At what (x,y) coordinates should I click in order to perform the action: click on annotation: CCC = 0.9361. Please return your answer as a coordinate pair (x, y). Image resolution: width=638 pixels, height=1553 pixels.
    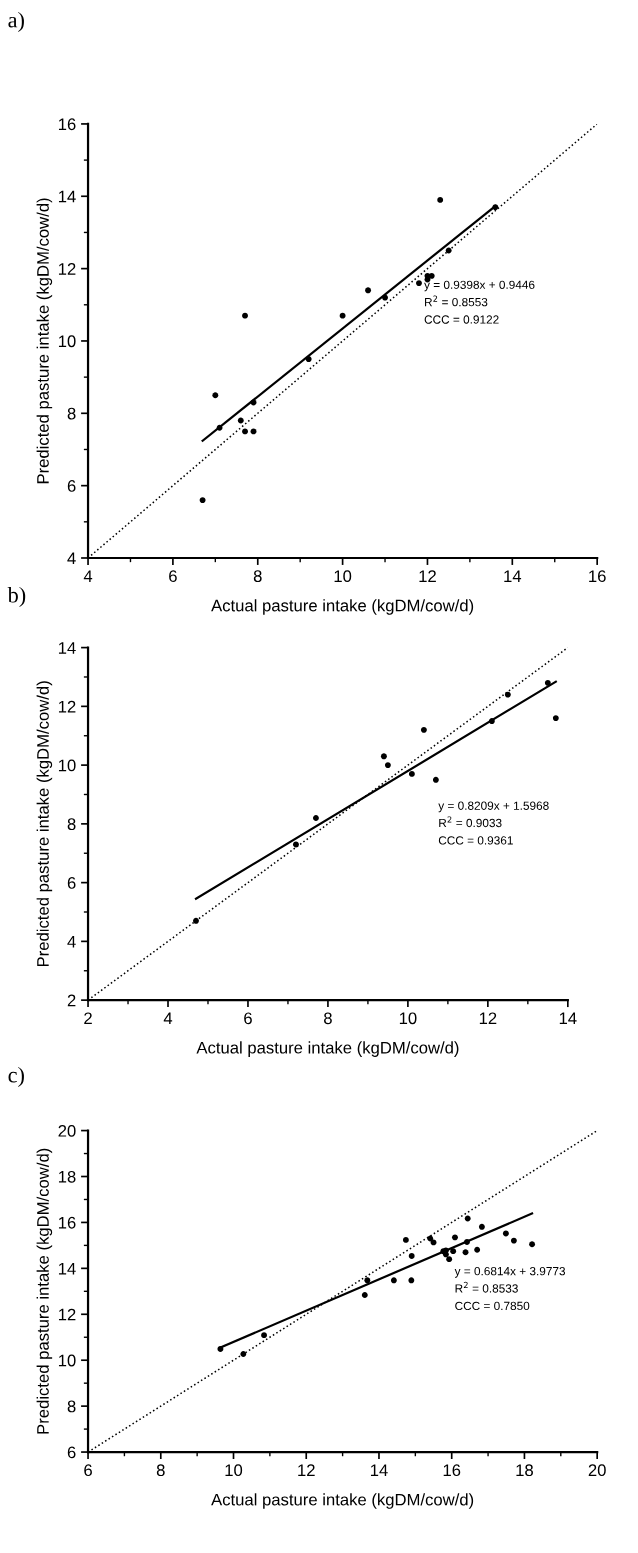
    Looking at the image, I should click on (475, 840).